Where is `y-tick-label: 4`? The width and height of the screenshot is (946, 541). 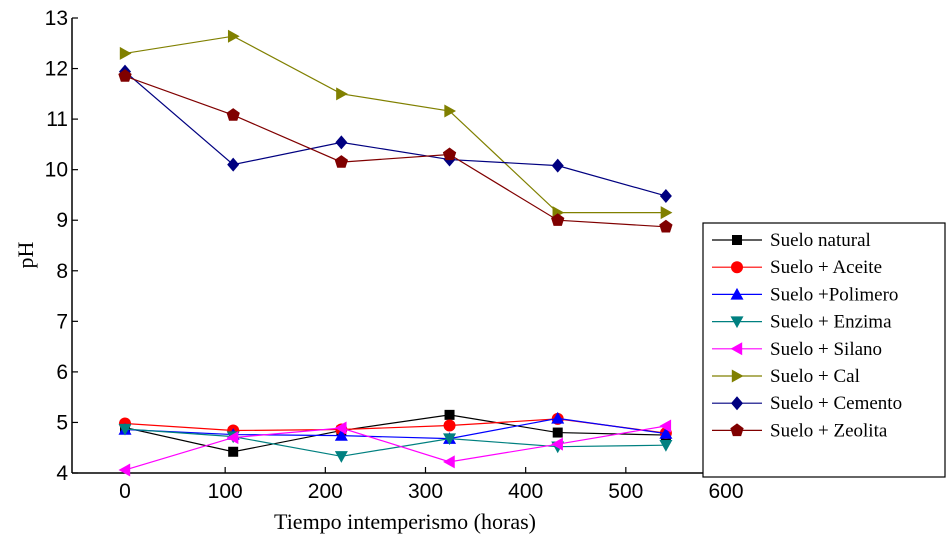
y-tick-label: 4 is located at coordinates (62, 473).